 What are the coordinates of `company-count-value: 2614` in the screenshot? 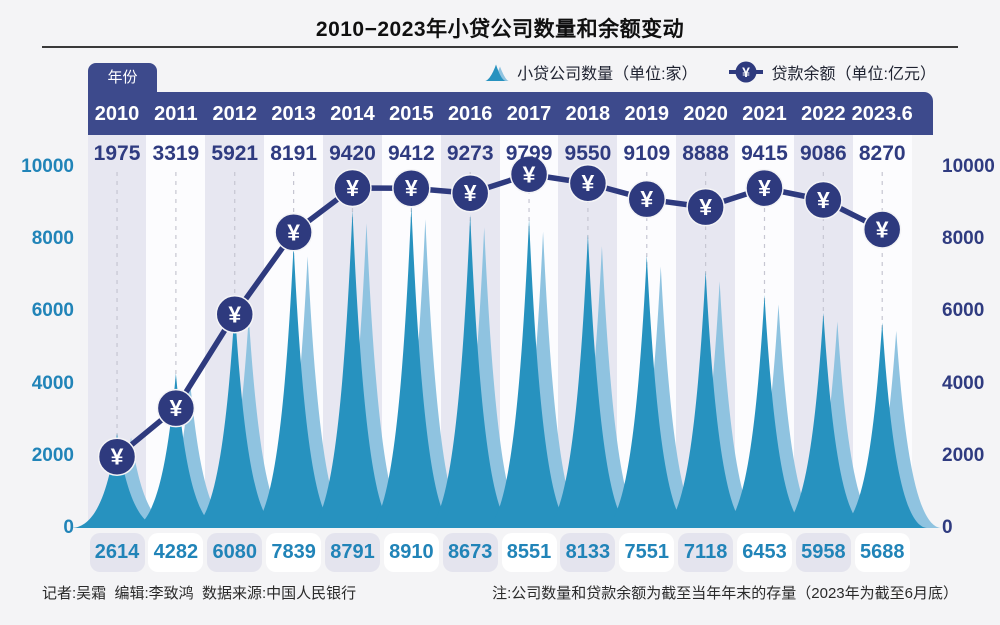 It's located at (117, 552).